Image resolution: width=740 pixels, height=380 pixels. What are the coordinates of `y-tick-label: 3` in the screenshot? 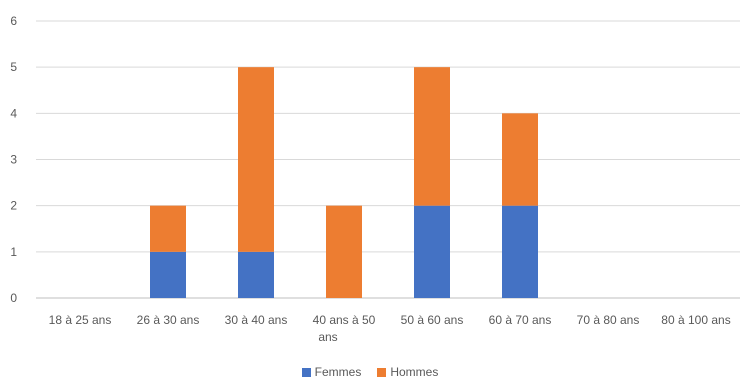 It's located at (13, 160).